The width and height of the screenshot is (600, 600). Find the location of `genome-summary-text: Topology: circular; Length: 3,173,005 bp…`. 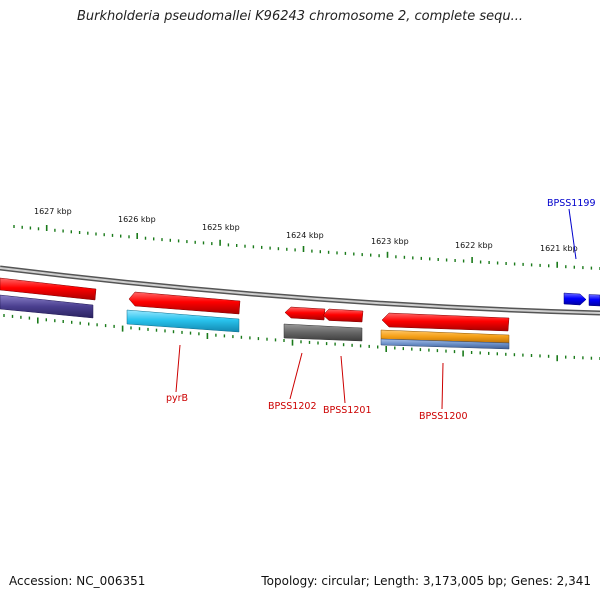

genome-summary-text: Topology: circular; Length: 3,173,005 bp… is located at coordinates (426, 581).